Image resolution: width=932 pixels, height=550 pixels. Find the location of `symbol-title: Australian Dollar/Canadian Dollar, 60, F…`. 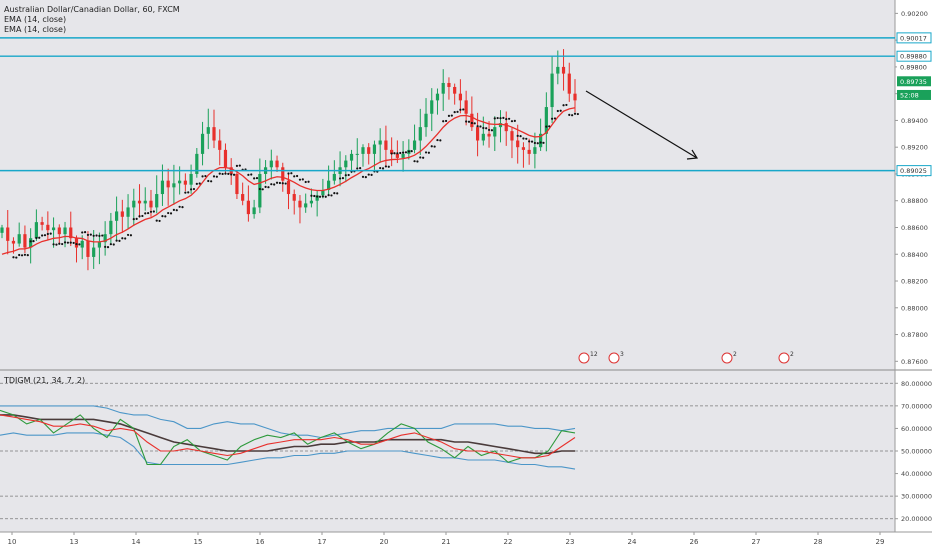

symbol-title: Australian Dollar/Canadian Dollar, 60, F… is located at coordinates (92, 9).